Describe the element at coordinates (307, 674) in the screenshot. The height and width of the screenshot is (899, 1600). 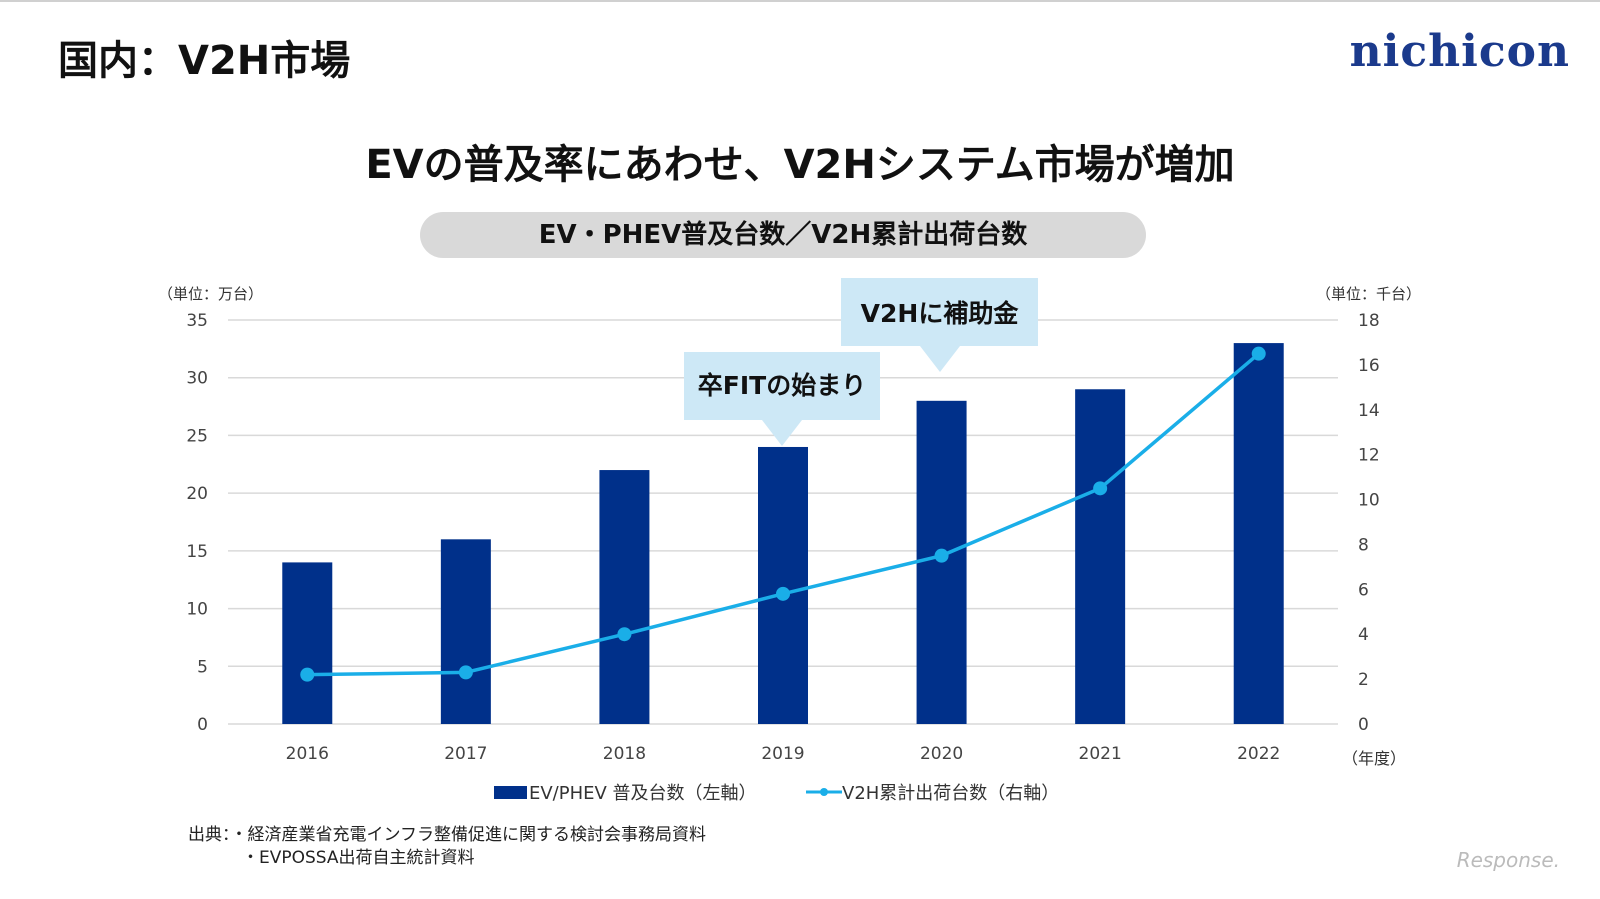
I see `v2h-point-2016` at that location.